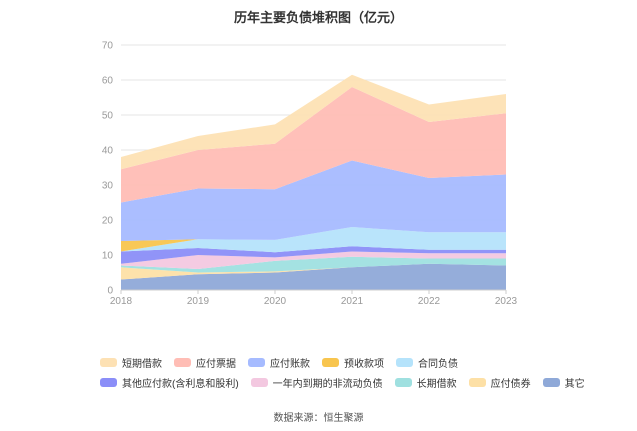 The height and width of the screenshot is (431, 637). I want to click on legend-label: 应付票据, so click(216, 364).